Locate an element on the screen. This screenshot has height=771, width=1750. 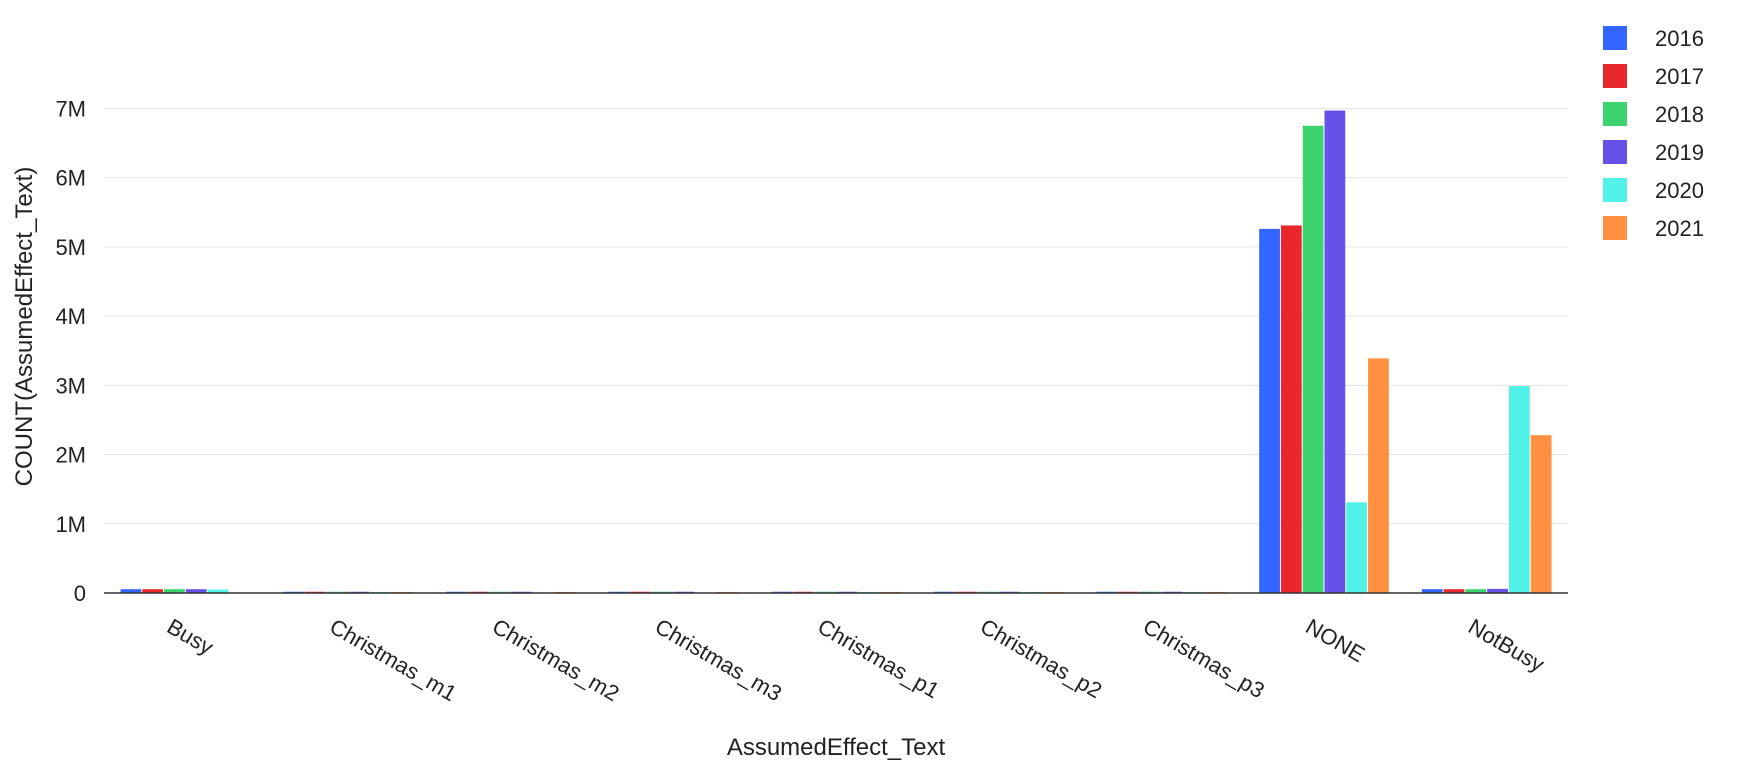
legend-label: 2016 is located at coordinates (1679, 38).